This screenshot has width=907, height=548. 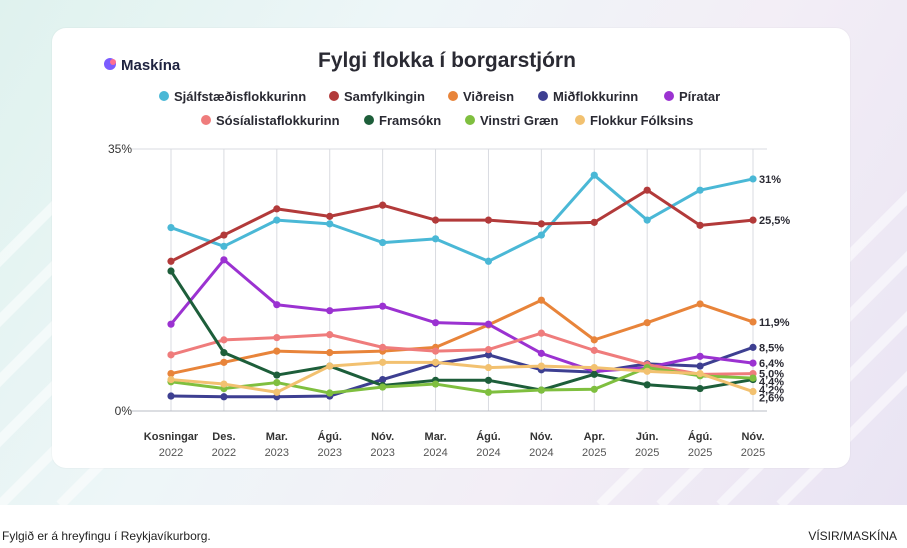 I want to click on end-label-sjalfstaedisflokkurinn: 31%, so click(x=770, y=180).